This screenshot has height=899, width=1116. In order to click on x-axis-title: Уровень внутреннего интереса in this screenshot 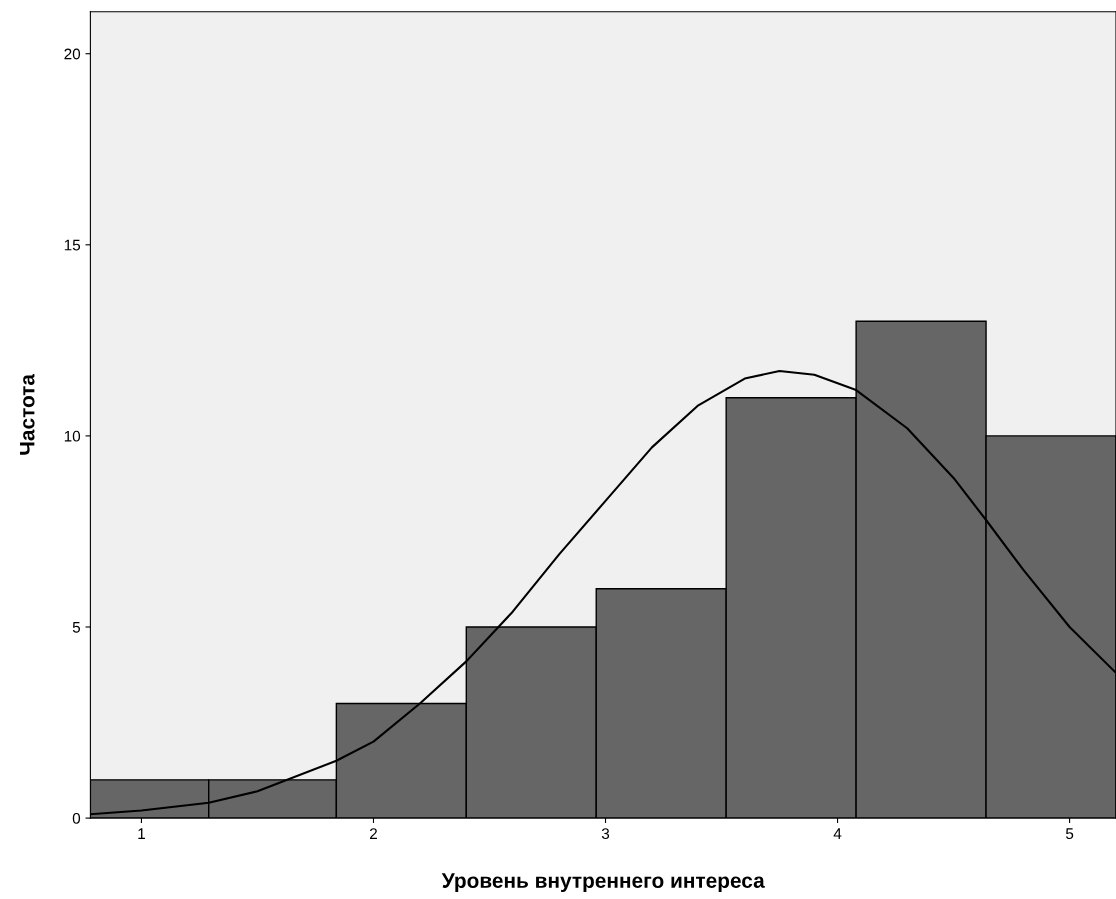, I will do `click(603, 883)`.